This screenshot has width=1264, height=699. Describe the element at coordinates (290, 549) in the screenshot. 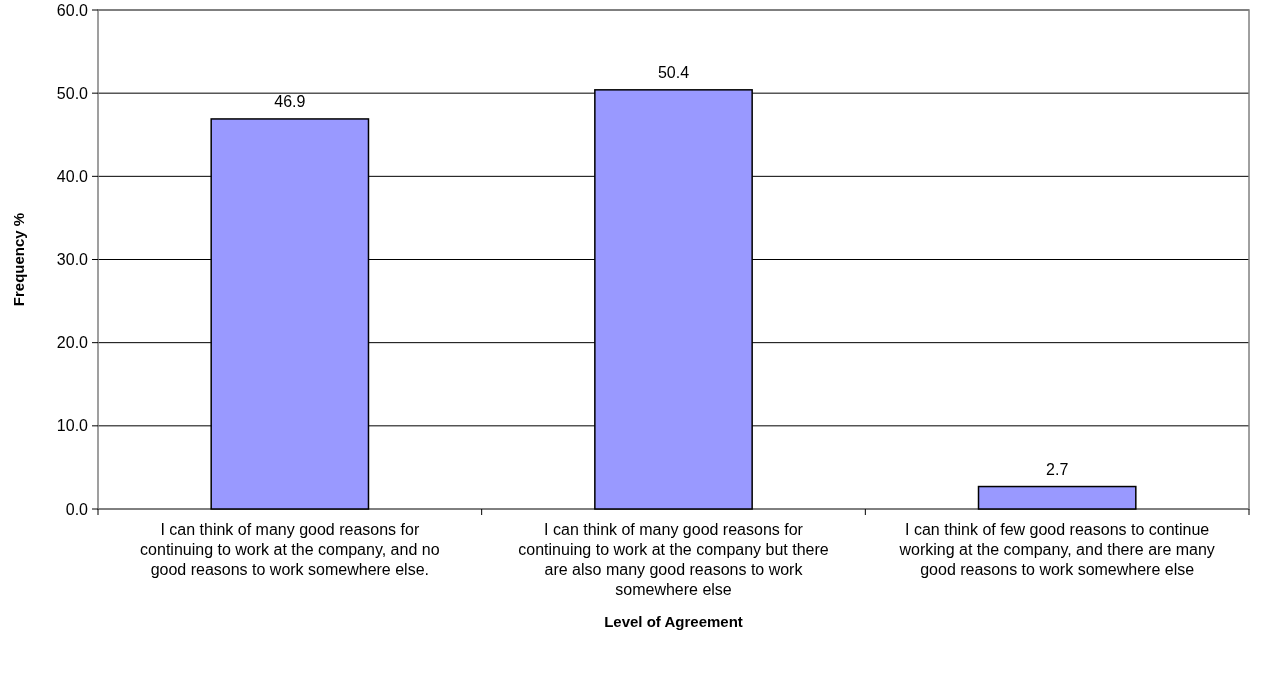

I see `x-tick-label: I can think of many good reasons for continuing to work at the company, and no good reasons to work somewhere else.` at that location.